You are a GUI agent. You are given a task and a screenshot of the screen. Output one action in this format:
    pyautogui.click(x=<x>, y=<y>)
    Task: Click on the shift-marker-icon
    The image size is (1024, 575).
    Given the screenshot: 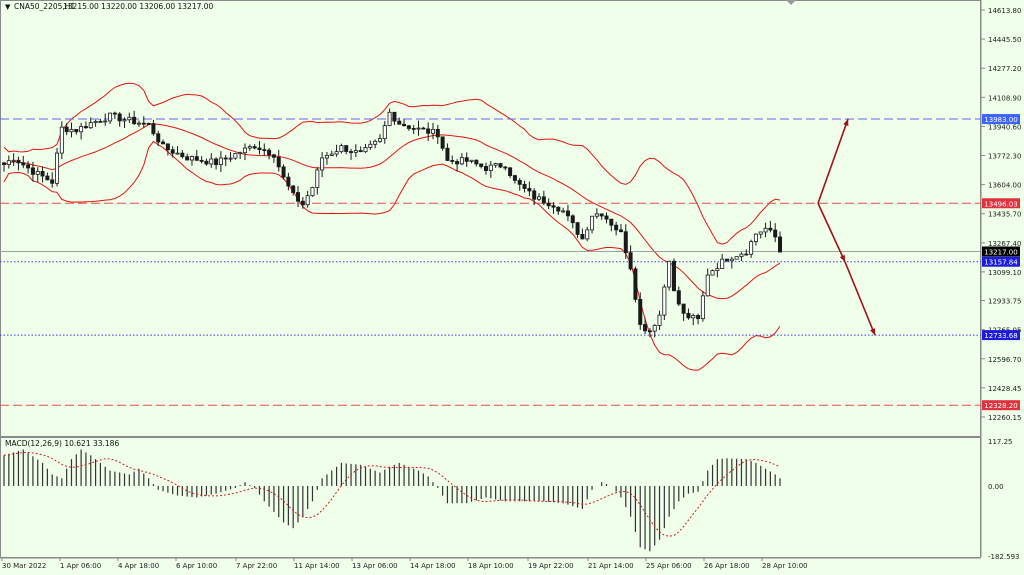 What is the action you would take?
    pyautogui.click(x=791, y=2)
    